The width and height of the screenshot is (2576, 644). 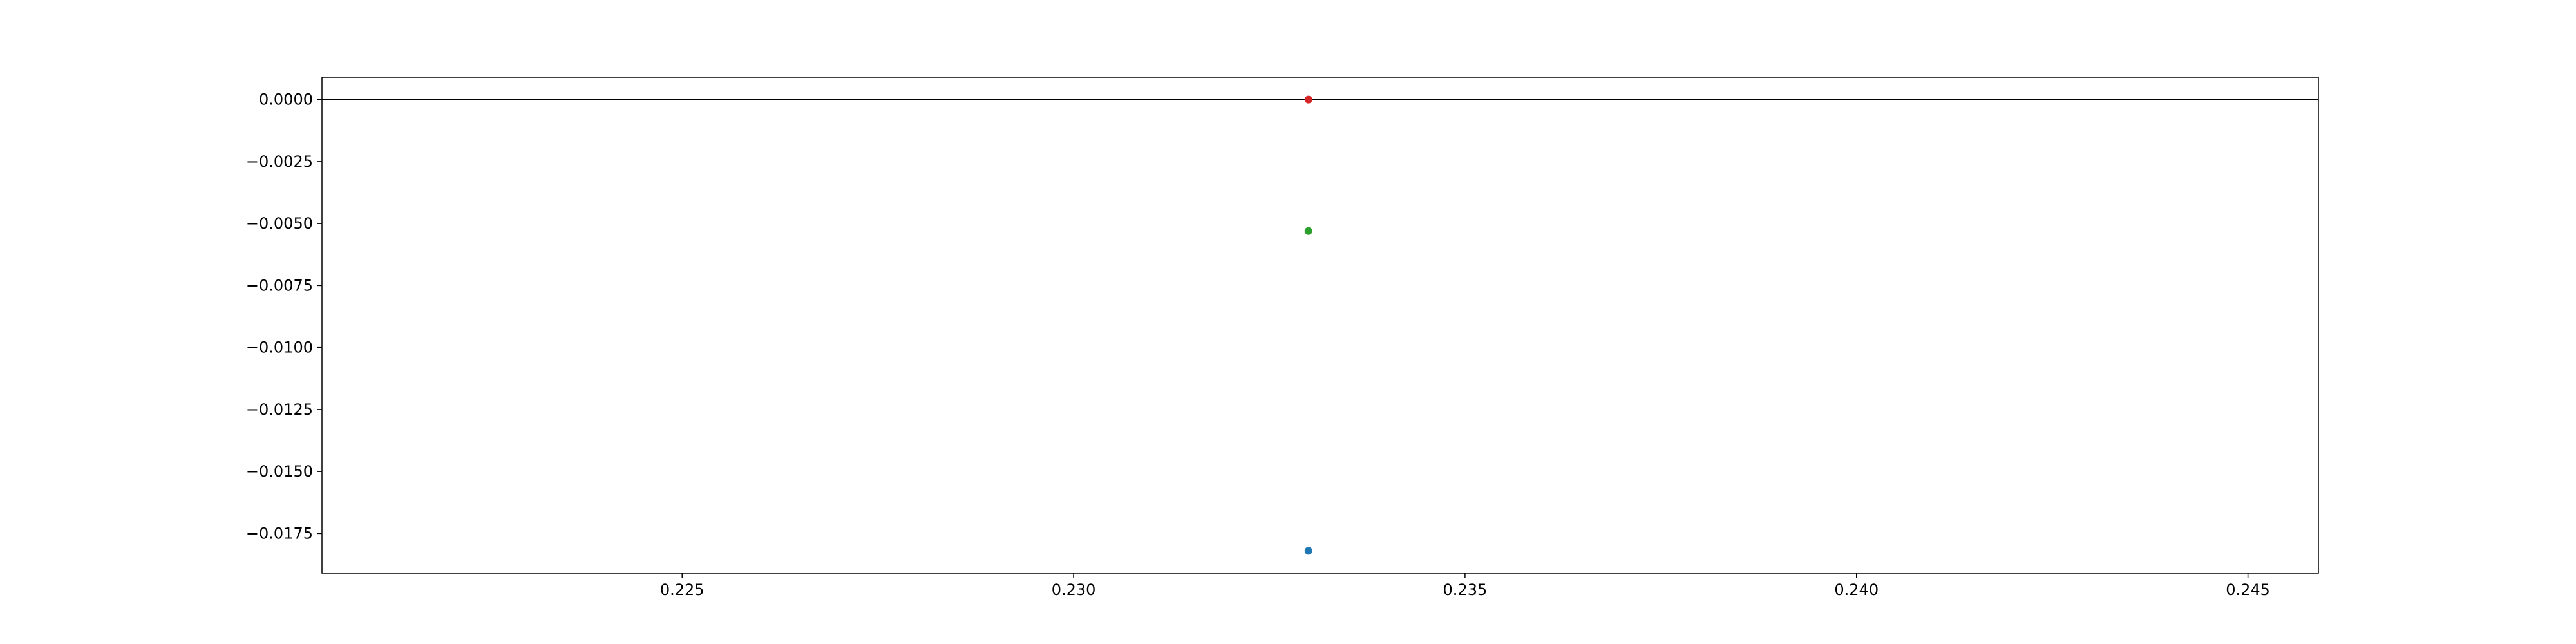 I want to click on x-tick-label: 0.245, so click(x=2248, y=590).